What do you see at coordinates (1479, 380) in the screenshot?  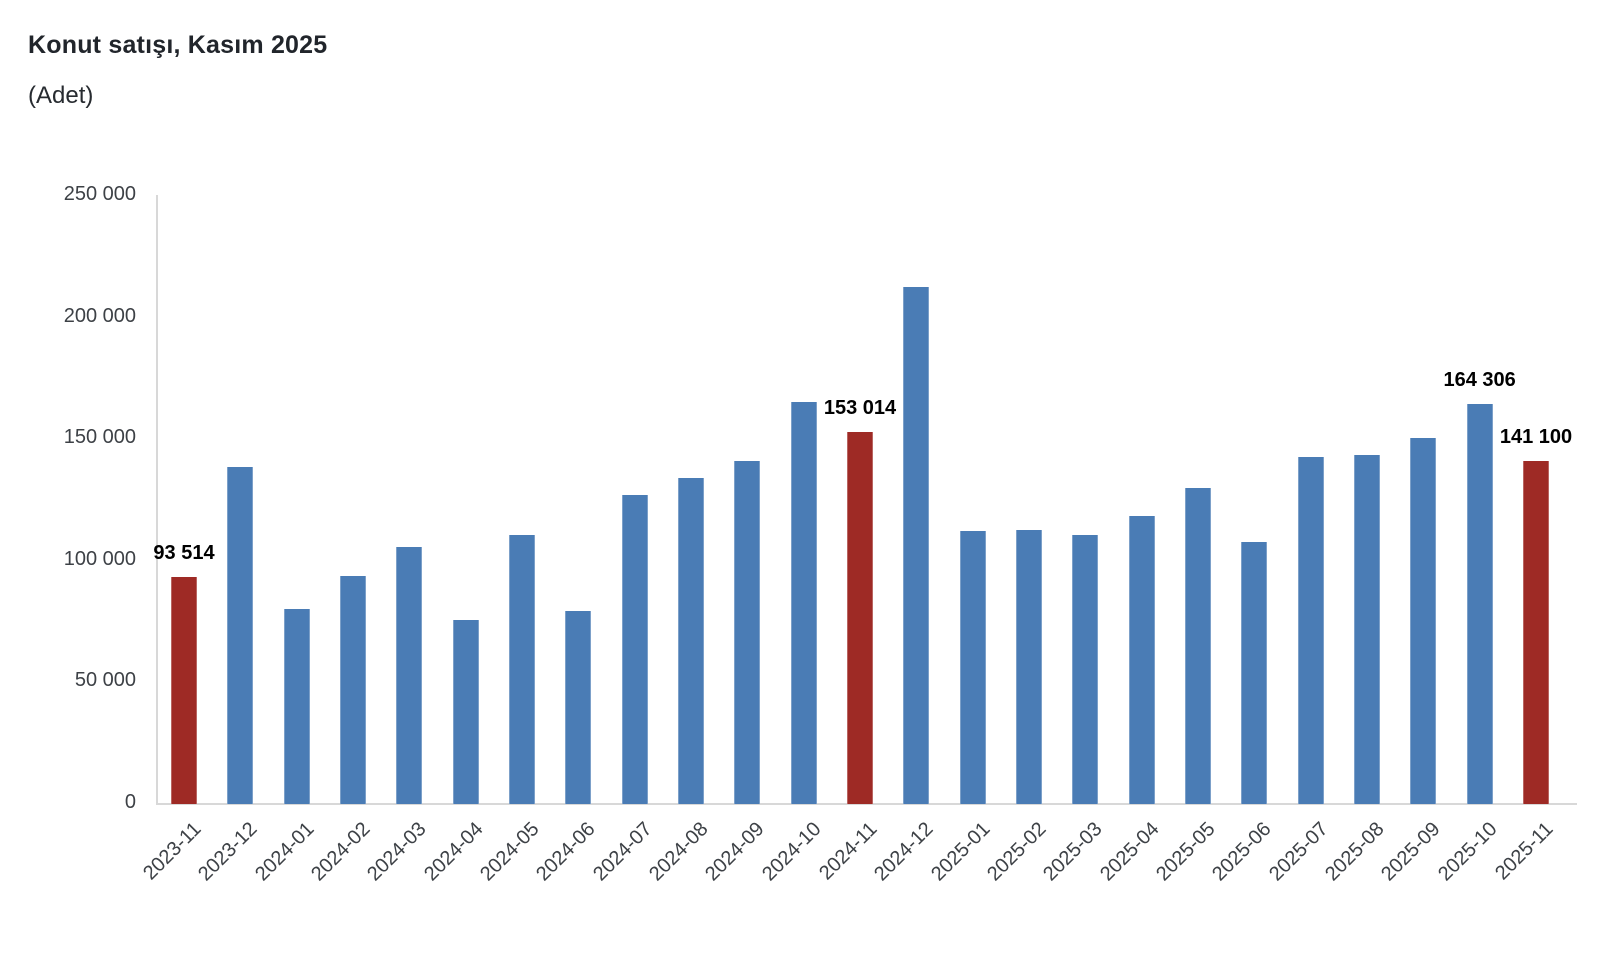 I see `data-label-2025-10: 164 306` at bounding box center [1479, 380].